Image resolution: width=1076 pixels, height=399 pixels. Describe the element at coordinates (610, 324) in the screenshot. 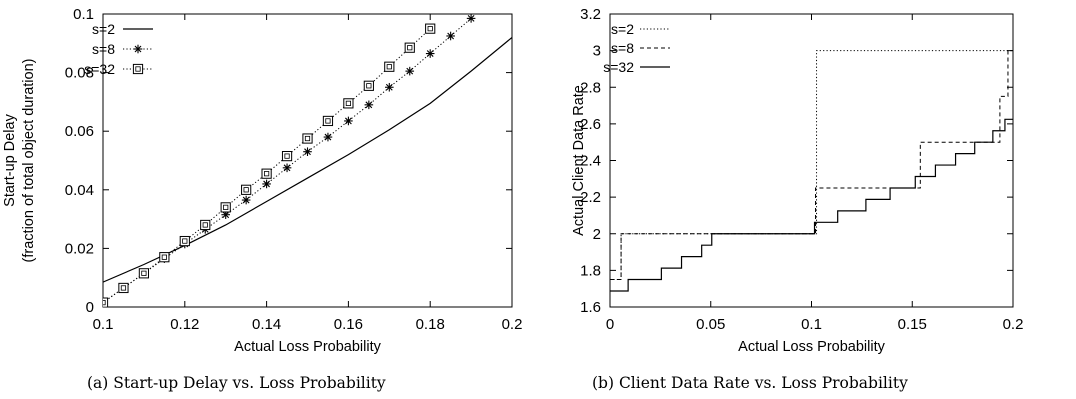

I see `x-tick-label: 0` at that location.